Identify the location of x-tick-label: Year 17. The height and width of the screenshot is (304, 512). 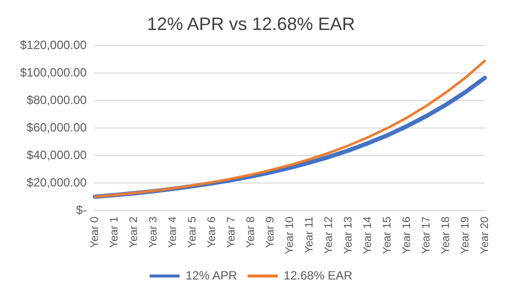
(426, 235).